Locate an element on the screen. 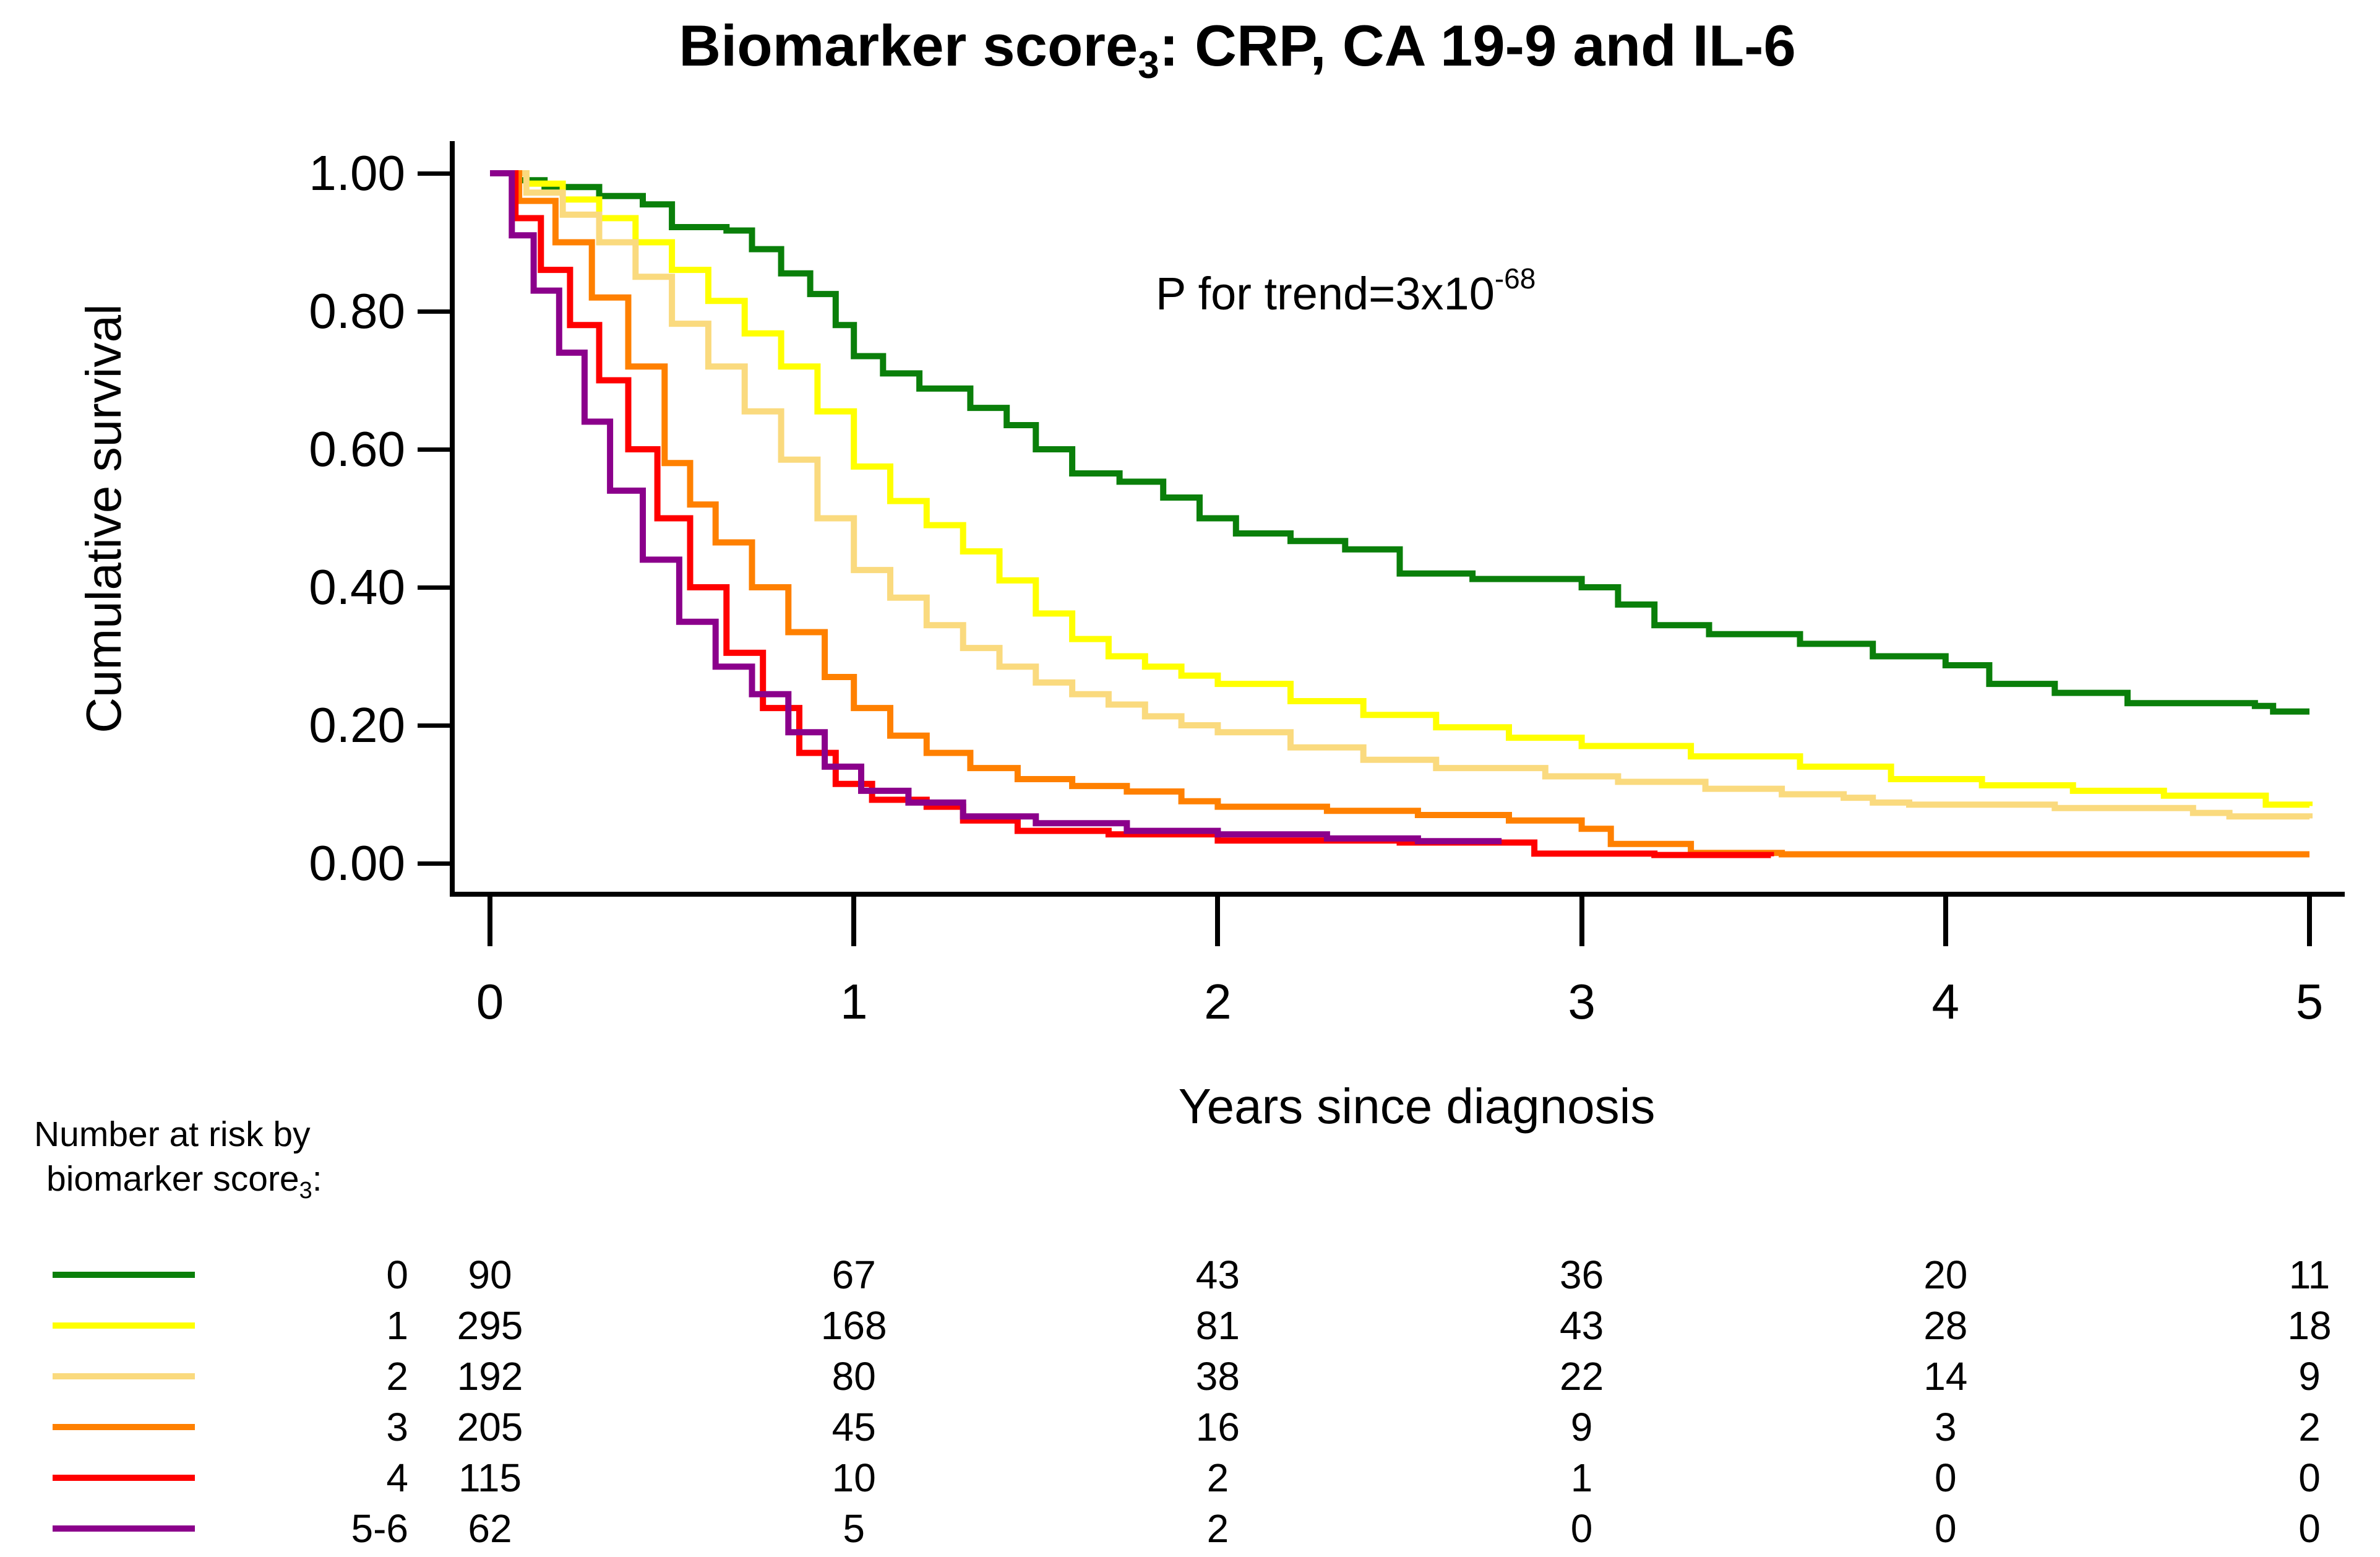 Image resolution: width=2380 pixels, height=1557 pixels. at-risk-score-label: 5-6 is located at coordinates (380, 1528).